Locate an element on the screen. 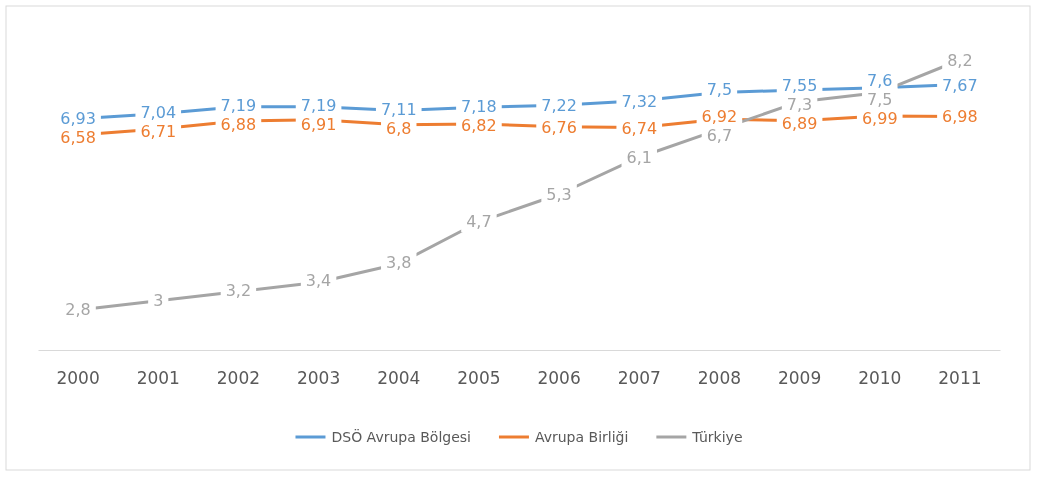  data-label: 6,7 is located at coordinates (719, 136).